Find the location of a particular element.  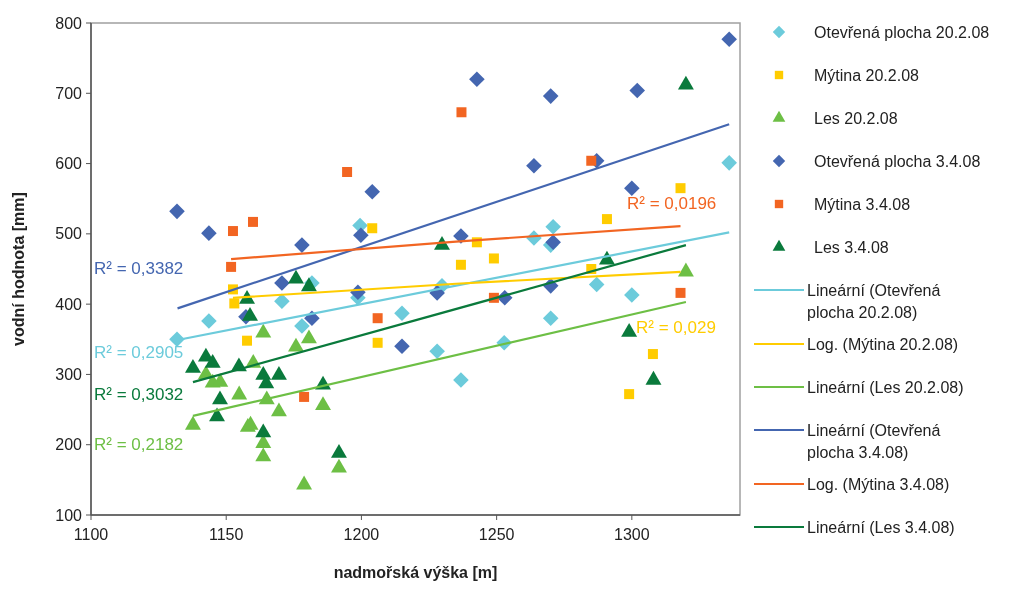

x-tick-label: 1150 is located at coordinates (226, 534).